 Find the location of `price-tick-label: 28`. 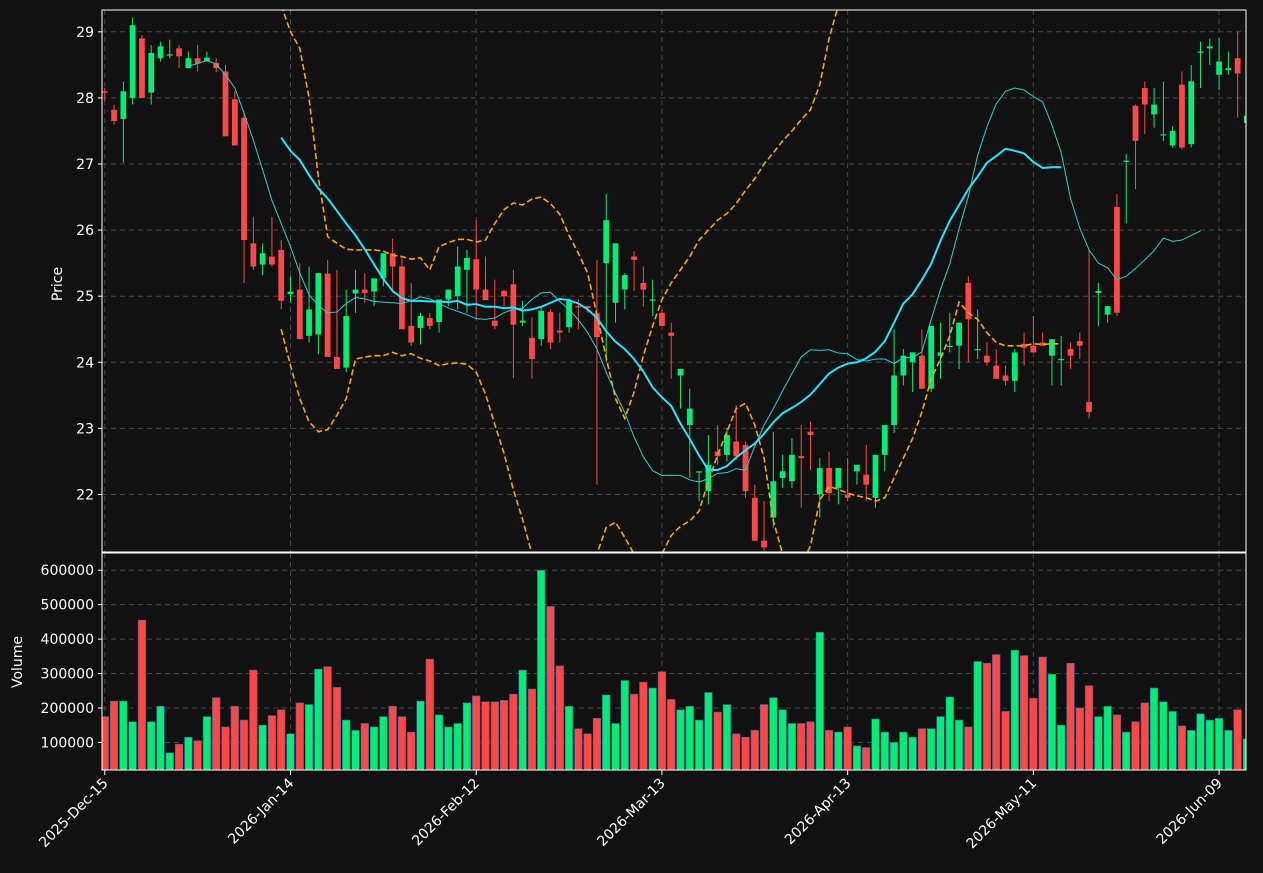

price-tick-label: 28 is located at coordinates (85, 99).